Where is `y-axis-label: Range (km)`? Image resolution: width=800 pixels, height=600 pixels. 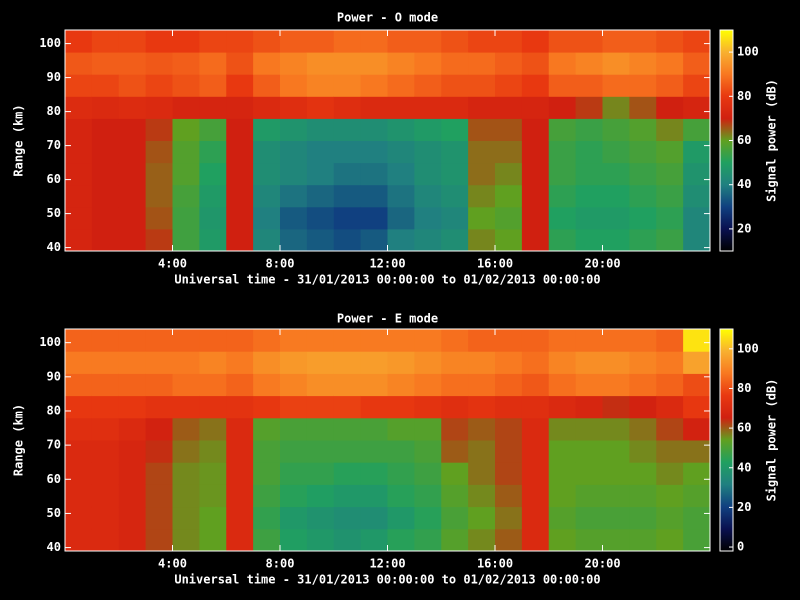 y-axis-label: Range (km) is located at coordinates (19, 440).